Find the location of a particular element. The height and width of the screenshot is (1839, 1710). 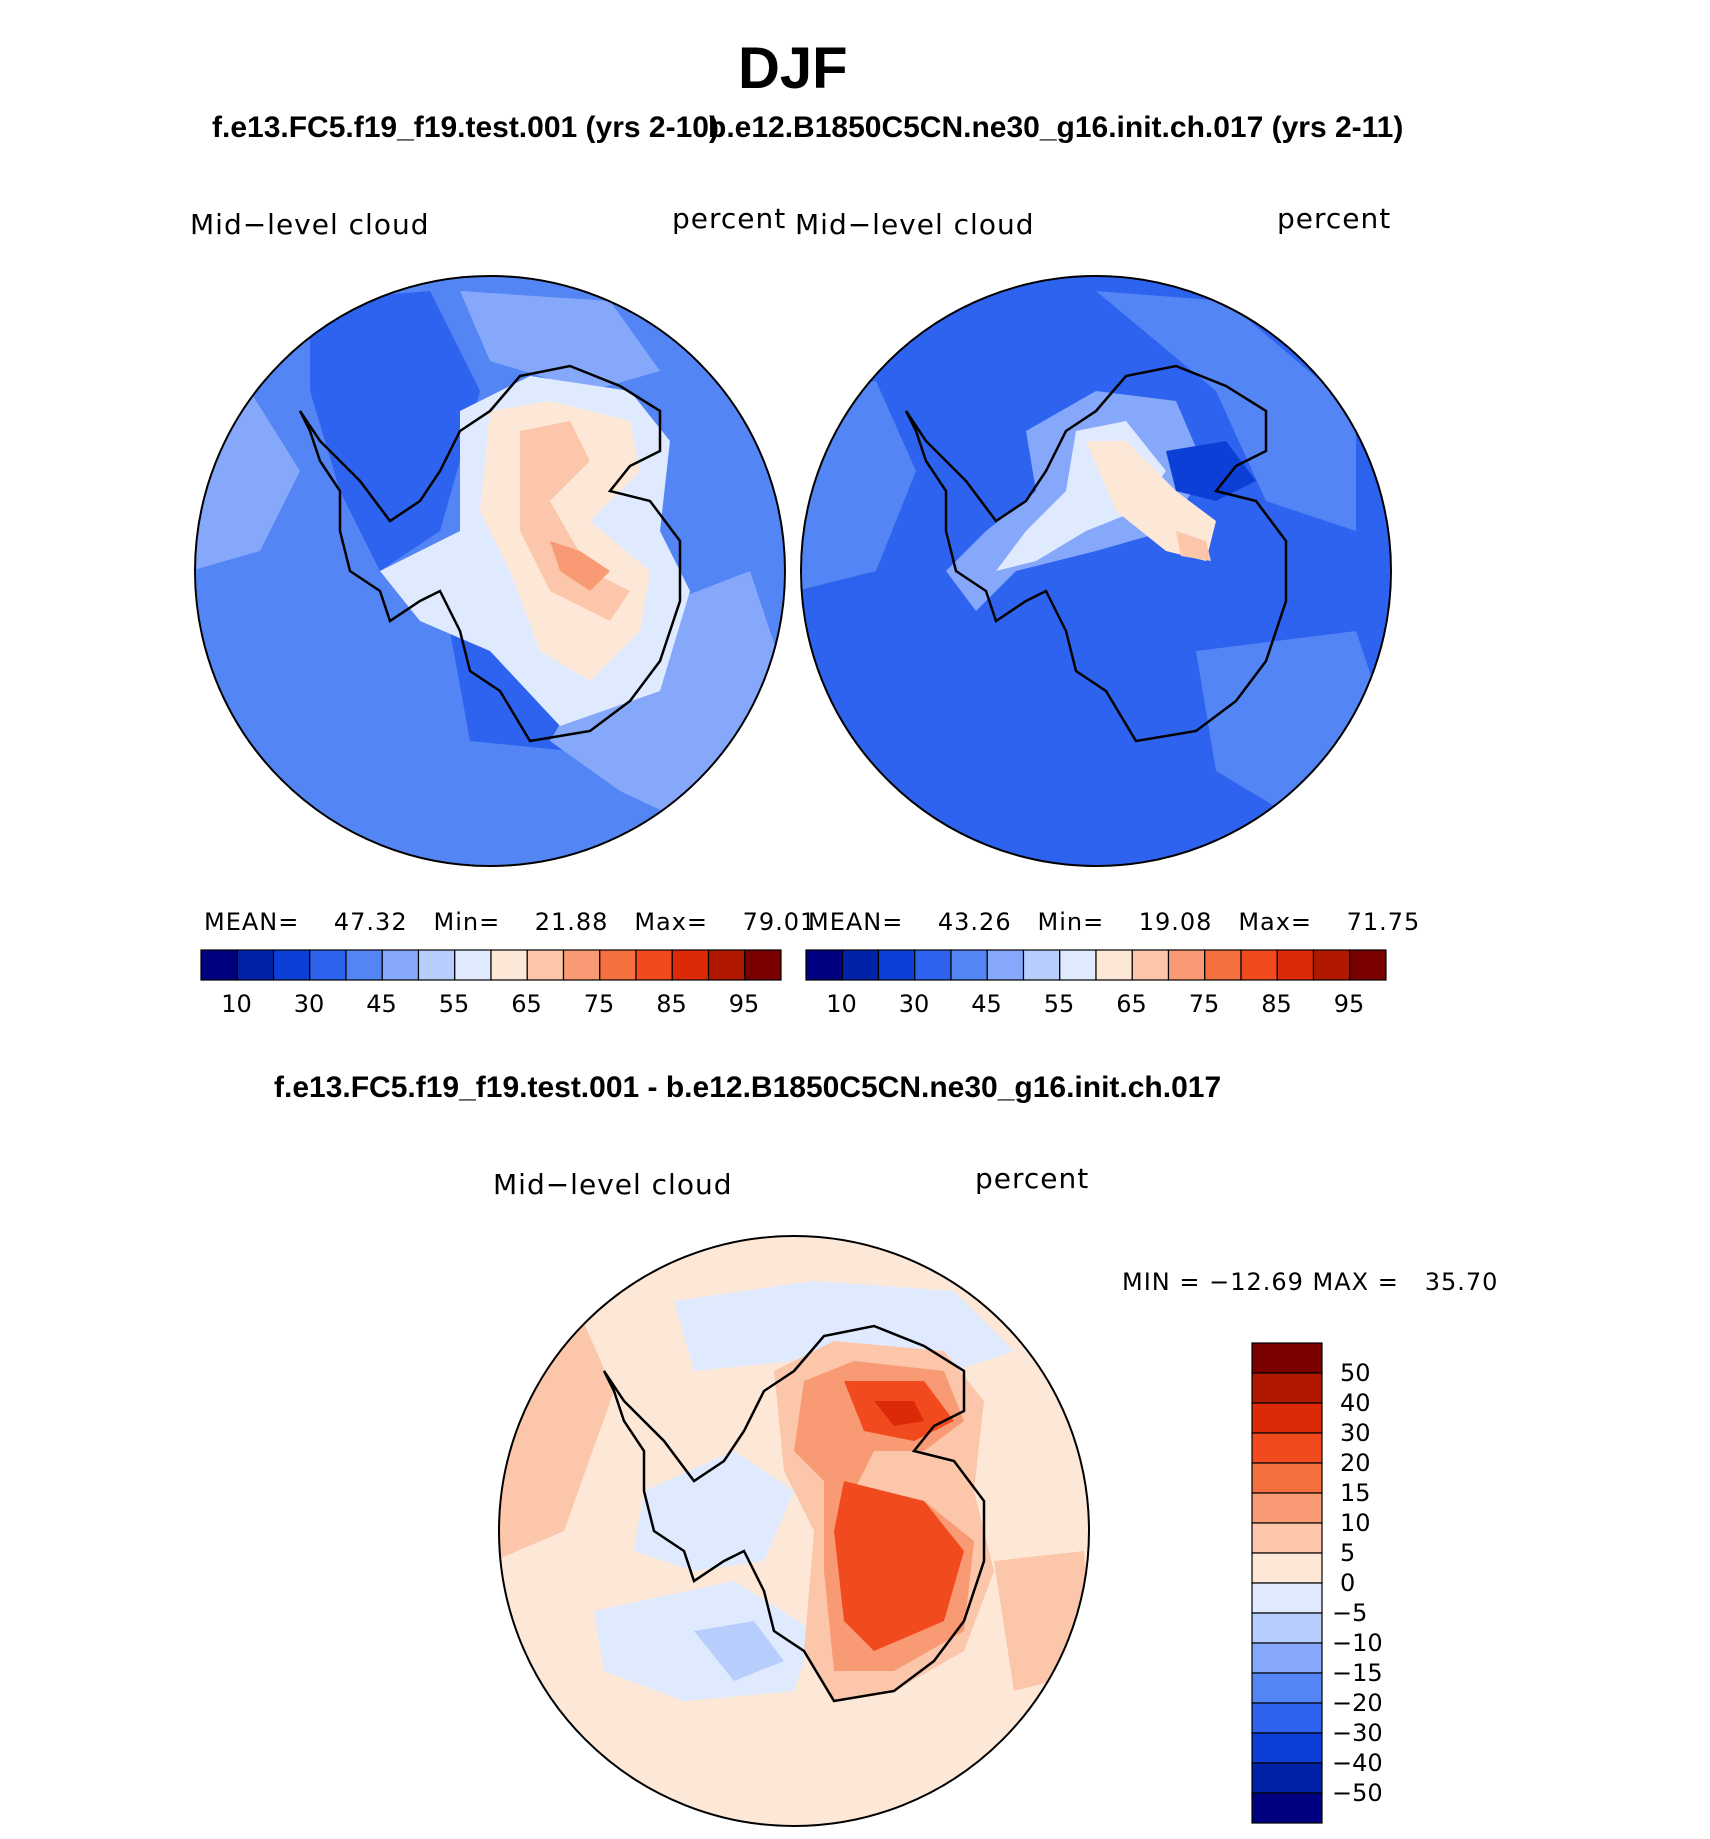

diff-colorbar-tick-label: 5 is located at coordinates (1348, 1553).